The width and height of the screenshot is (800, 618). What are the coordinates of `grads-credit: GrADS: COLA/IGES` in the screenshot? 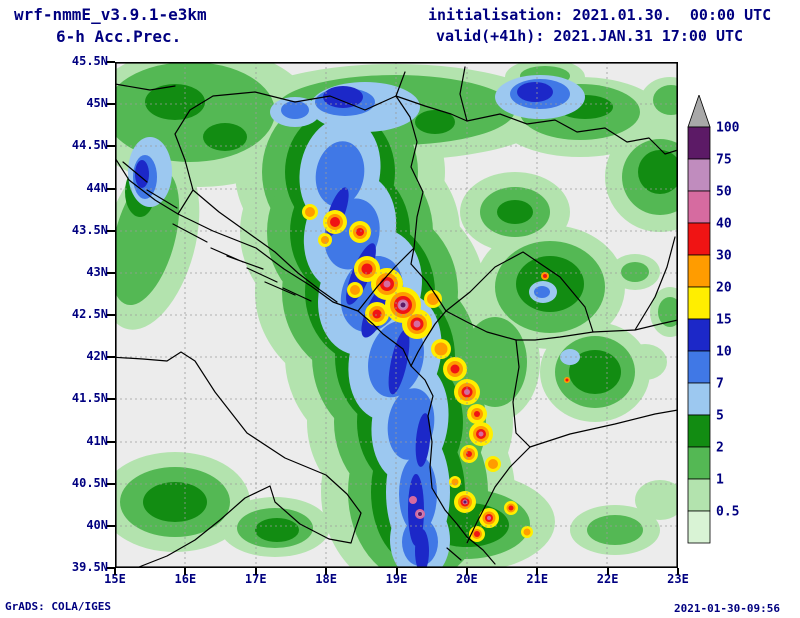 It's located at (58, 606).